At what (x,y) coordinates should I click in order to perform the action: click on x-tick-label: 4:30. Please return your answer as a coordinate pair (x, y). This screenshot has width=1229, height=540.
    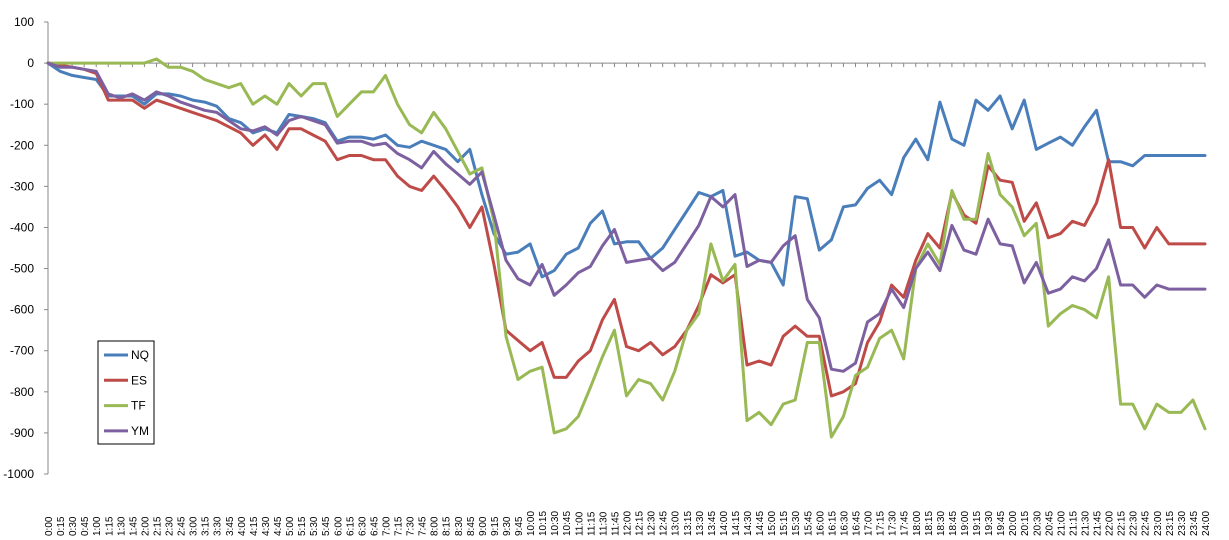
    Looking at the image, I should click on (266, 526).